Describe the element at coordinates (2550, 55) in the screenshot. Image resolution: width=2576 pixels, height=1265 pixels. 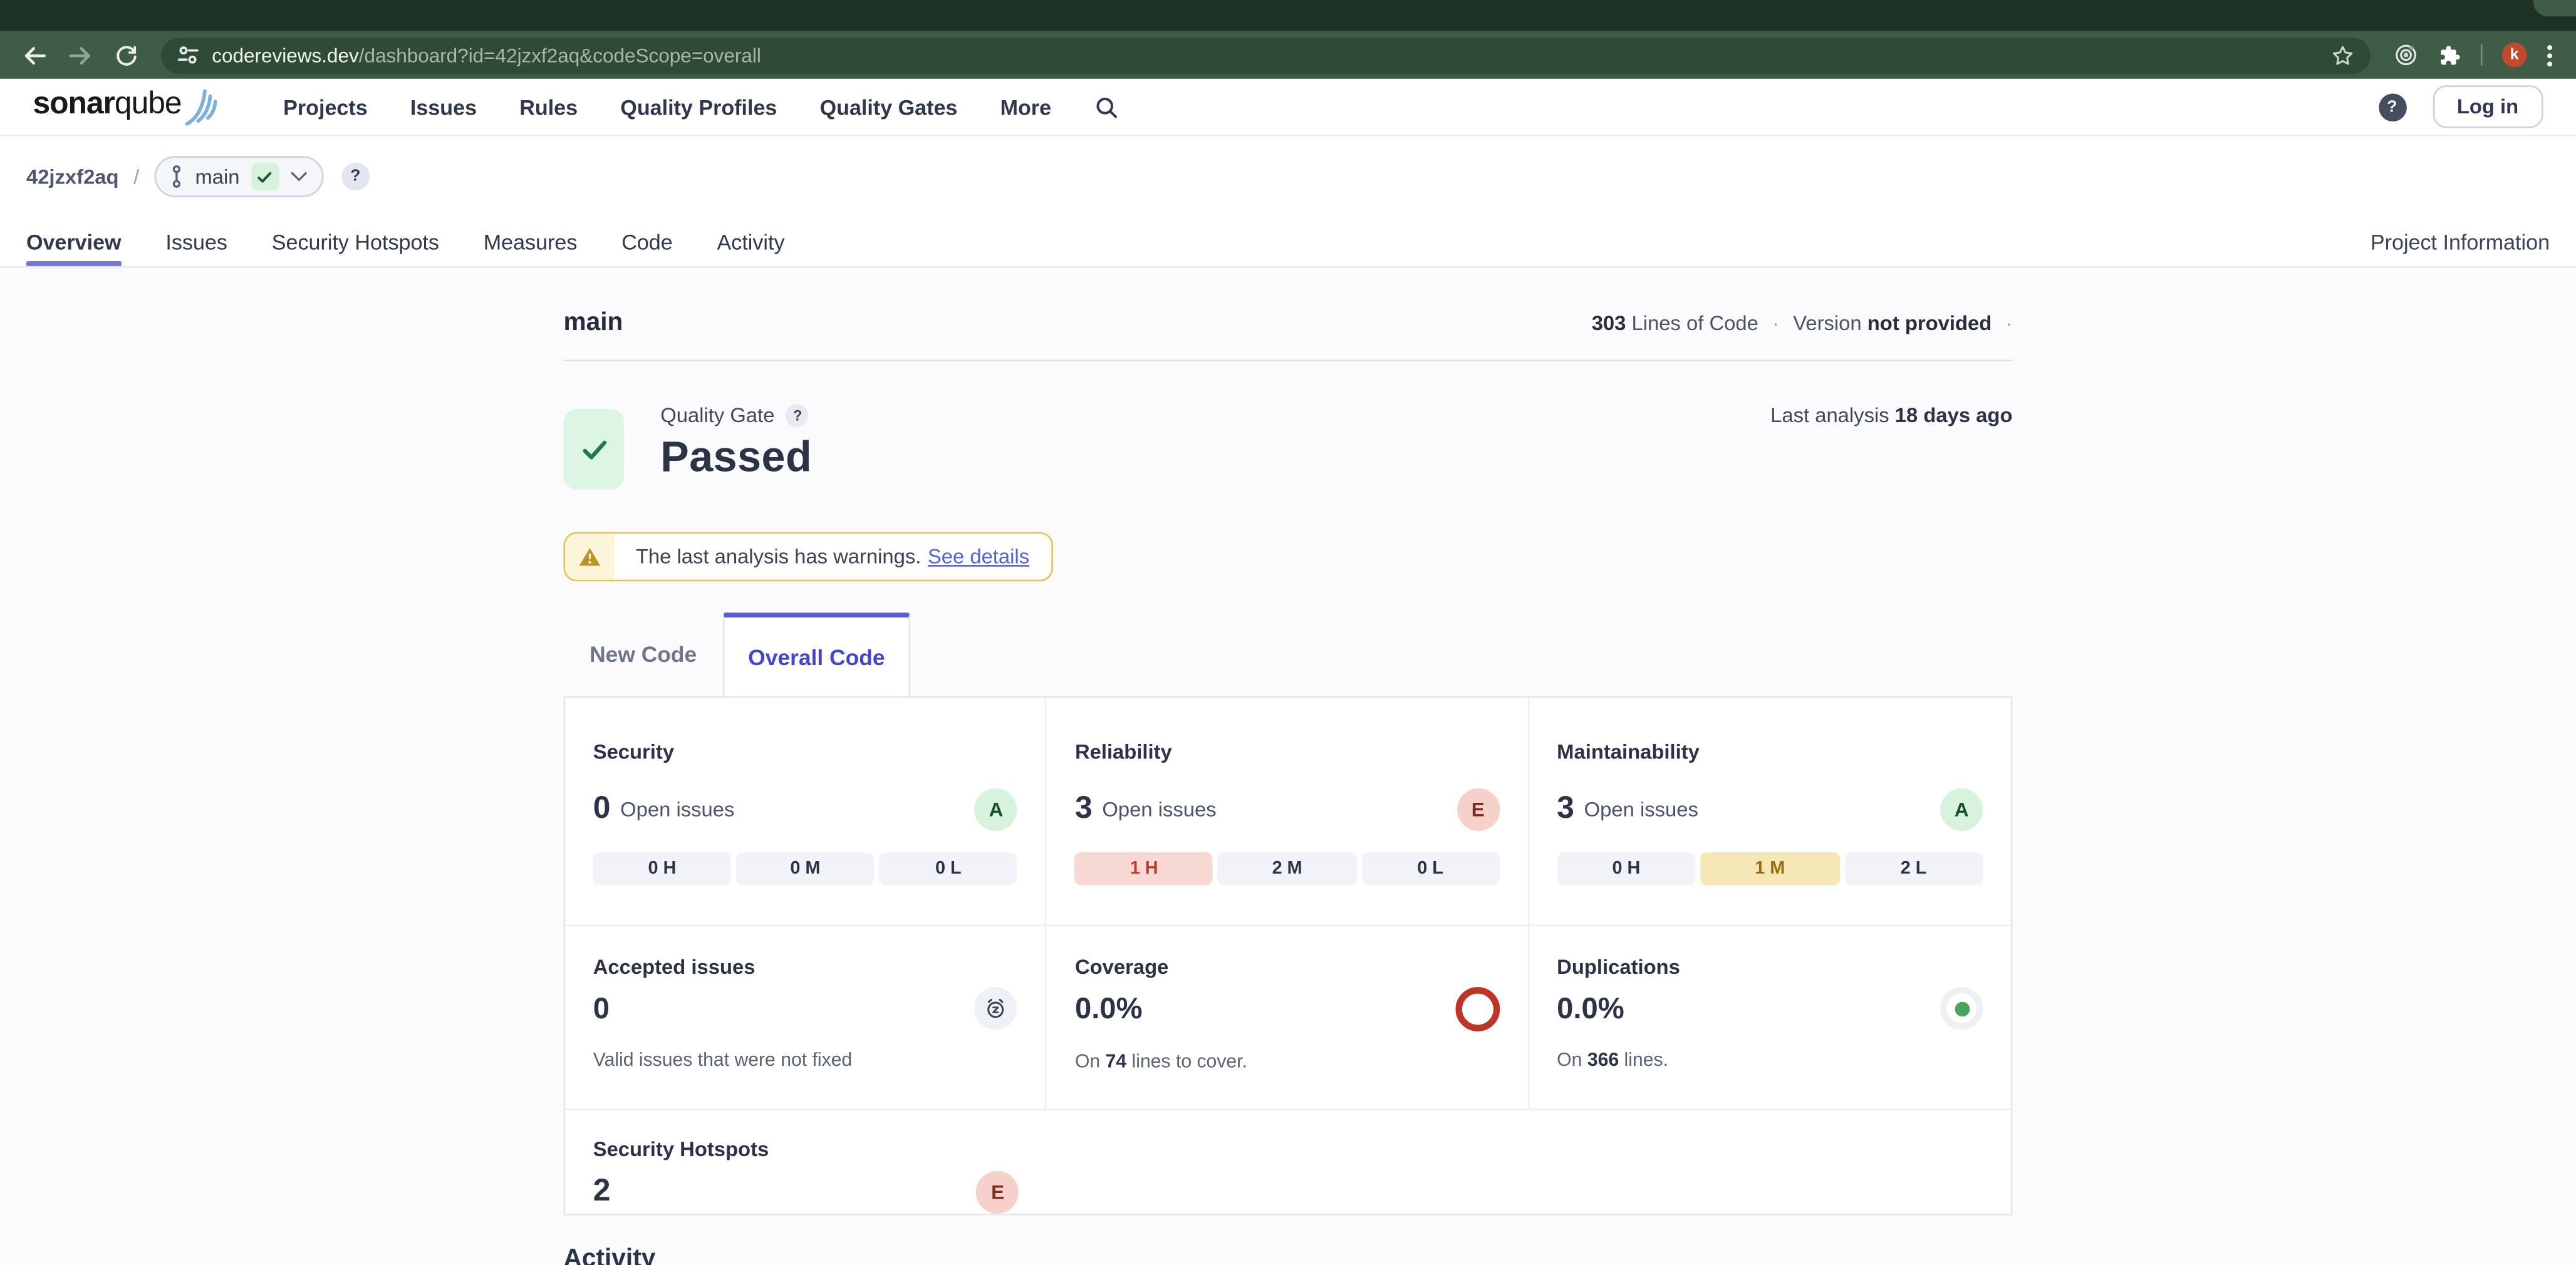
I see `browser-menu-kebab-icon` at that location.